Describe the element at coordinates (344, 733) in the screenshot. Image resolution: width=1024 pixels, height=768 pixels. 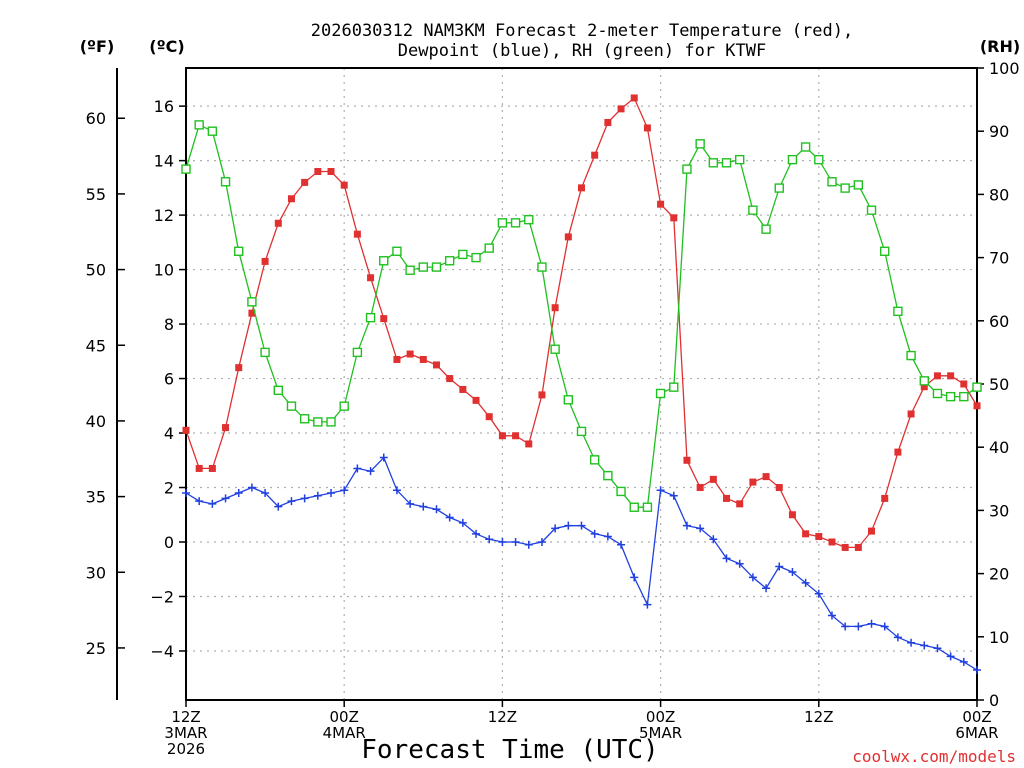
I see `x-tick-label: 4MAR` at that location.